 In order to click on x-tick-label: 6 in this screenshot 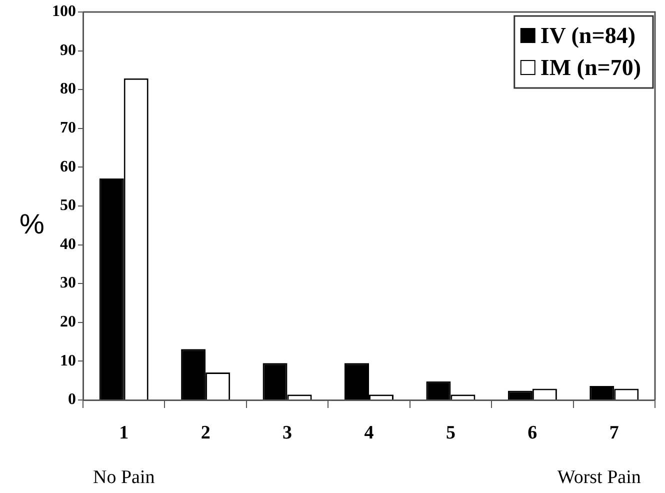, I will do `click(533, 433)`.